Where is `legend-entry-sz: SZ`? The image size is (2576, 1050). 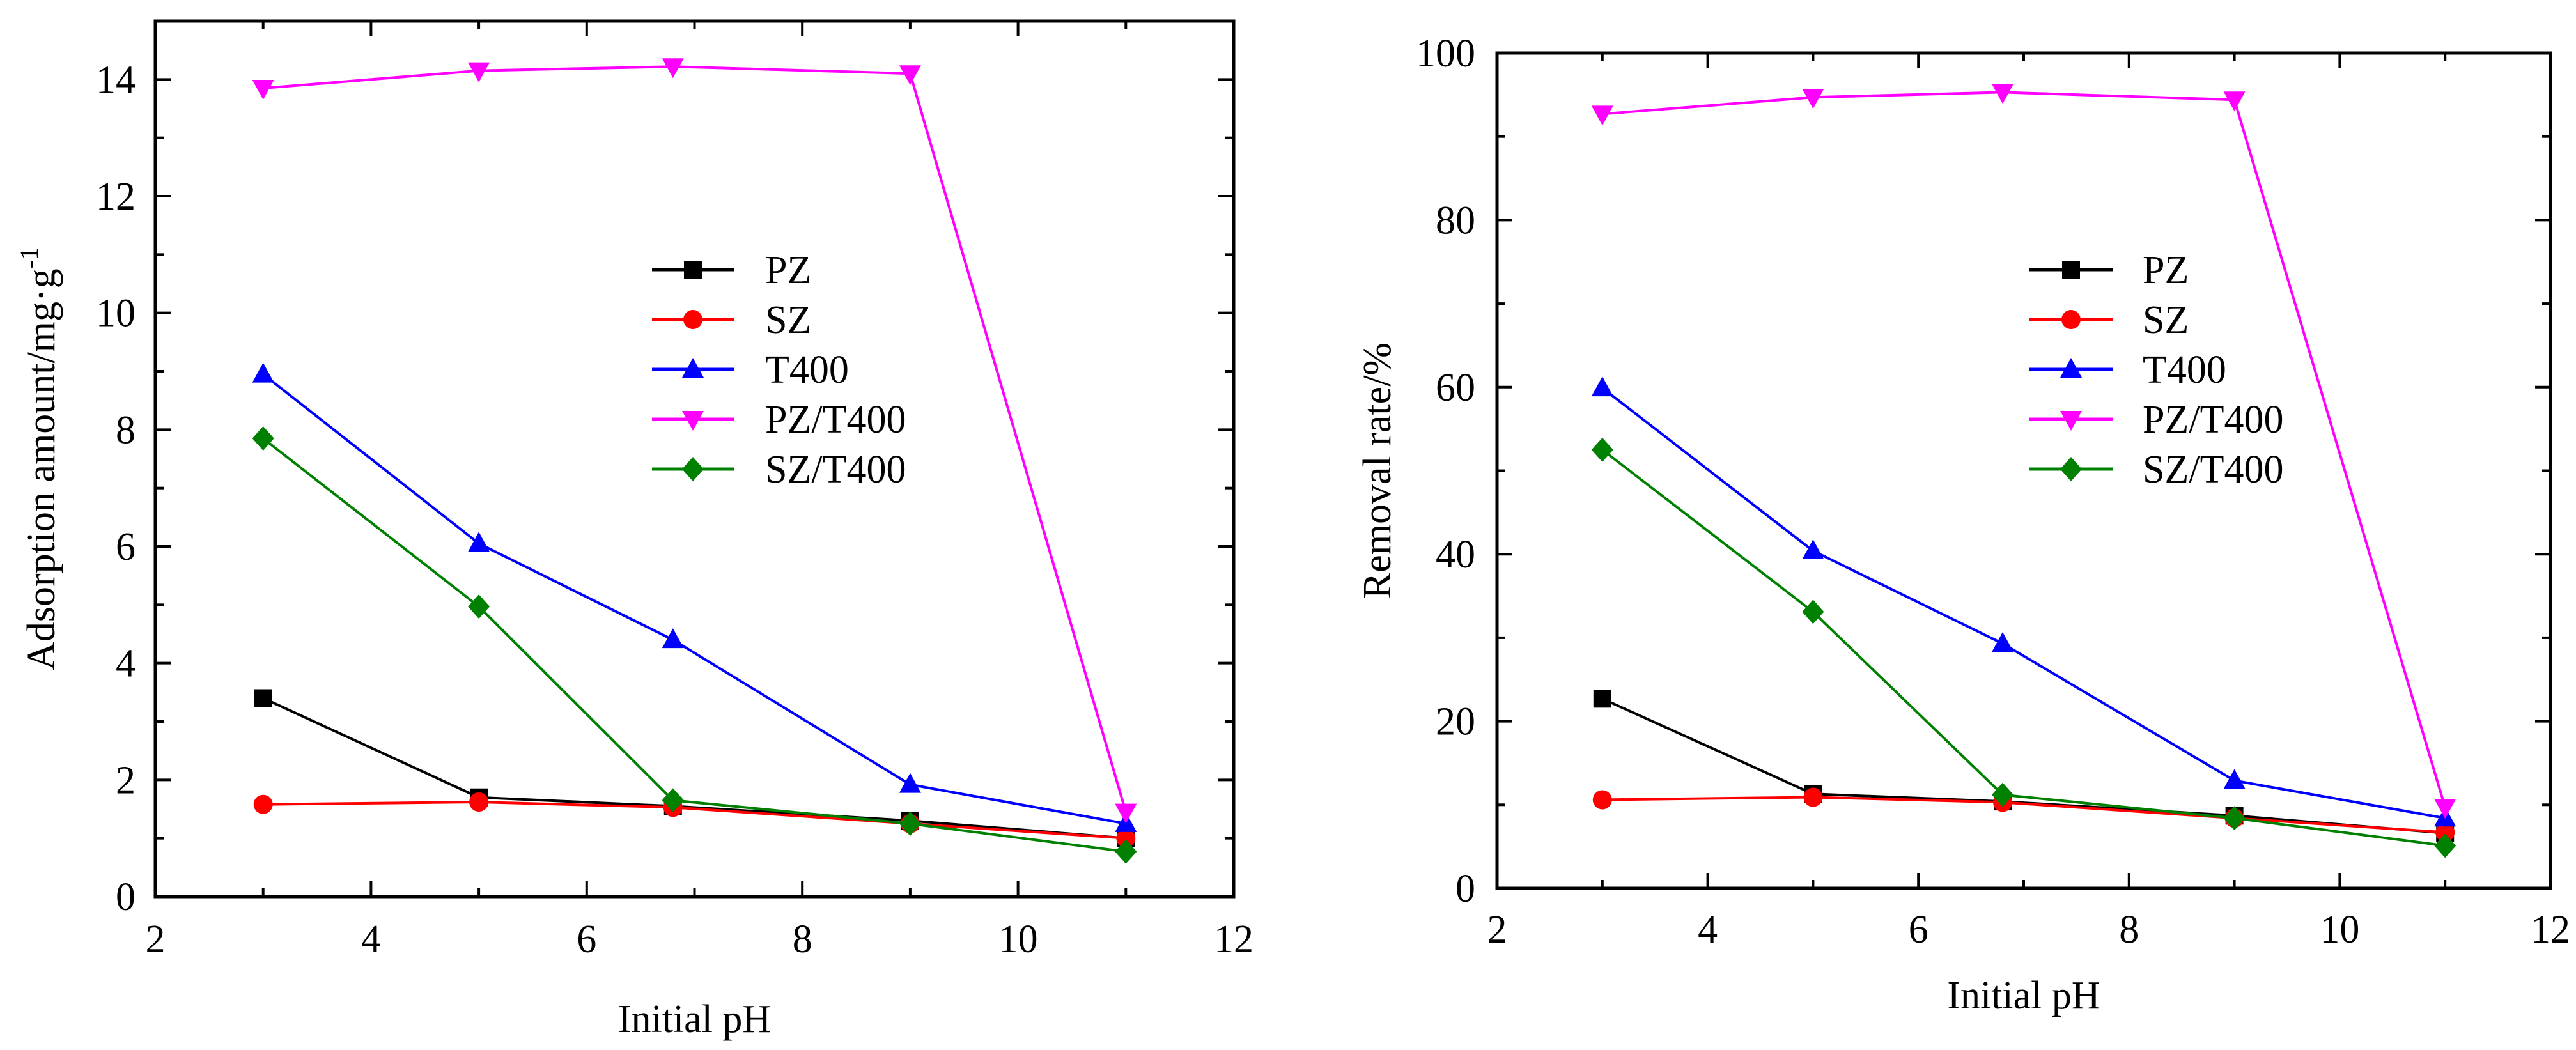
legend-entry-sz: SZ is located at coordinates (2109, 320).